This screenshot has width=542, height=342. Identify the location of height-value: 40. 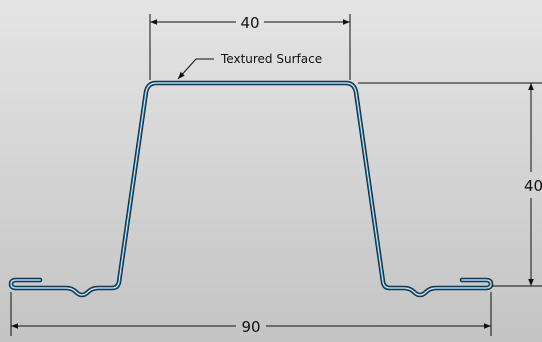
(533, 186).